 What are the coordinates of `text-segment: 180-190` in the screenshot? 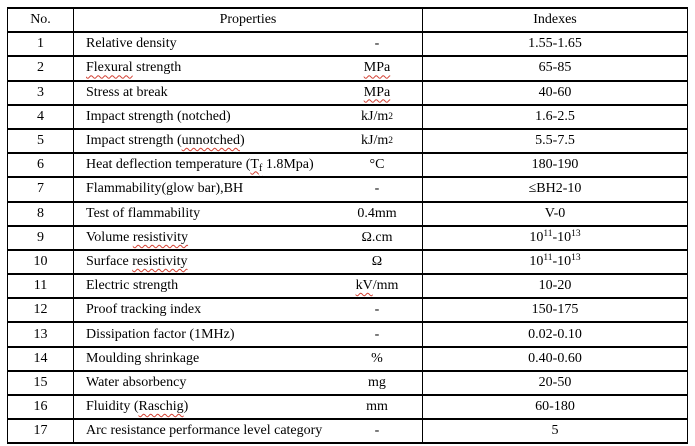 It's located at (555, 165).